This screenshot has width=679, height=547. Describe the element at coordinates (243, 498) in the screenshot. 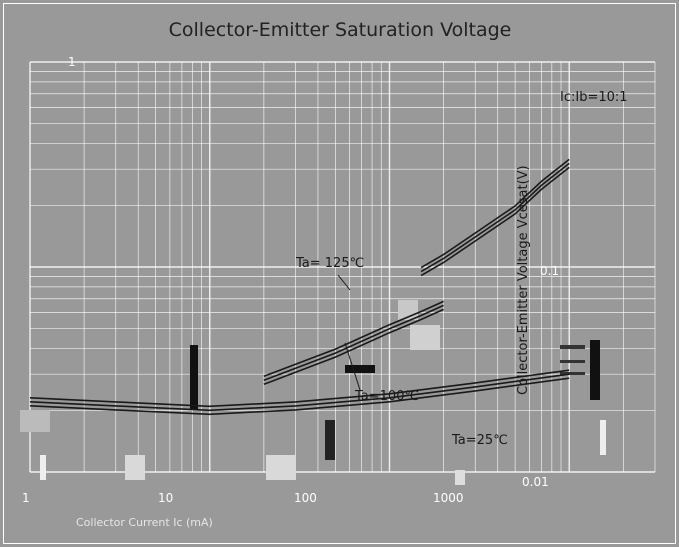

I see `x-tick-labels: 1 10 100 1000` at that location.